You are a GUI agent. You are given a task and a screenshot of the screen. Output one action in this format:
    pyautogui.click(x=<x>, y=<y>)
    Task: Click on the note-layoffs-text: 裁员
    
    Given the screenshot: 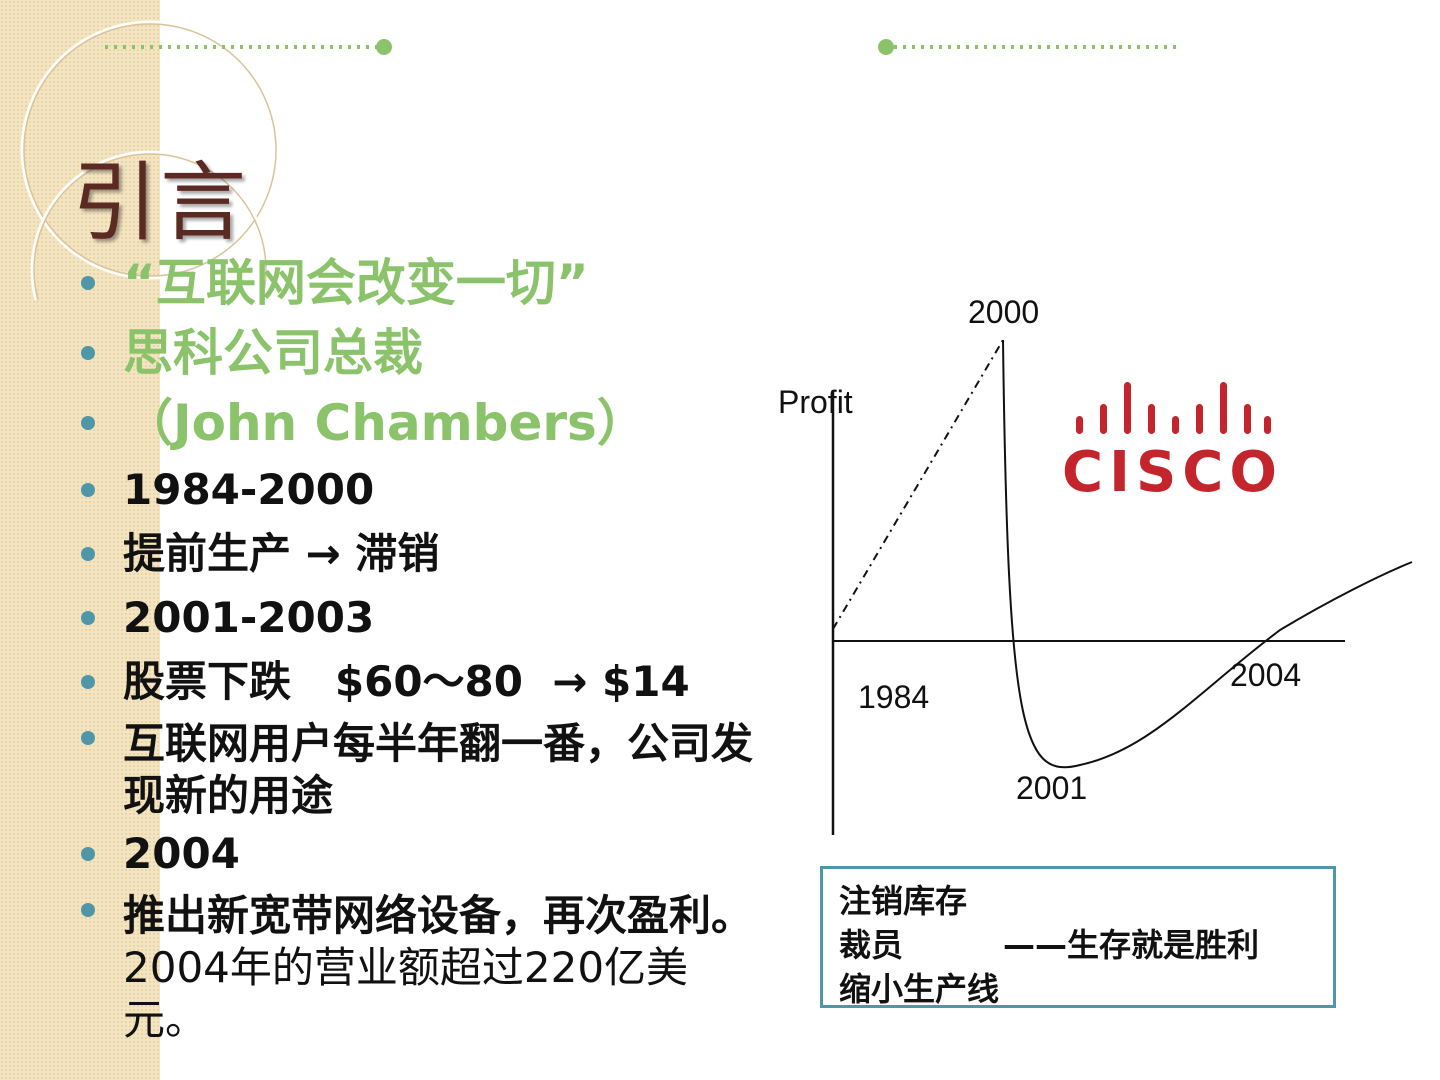 What is the action you would take?
    pyautogui.click(x=871, y=945)
    